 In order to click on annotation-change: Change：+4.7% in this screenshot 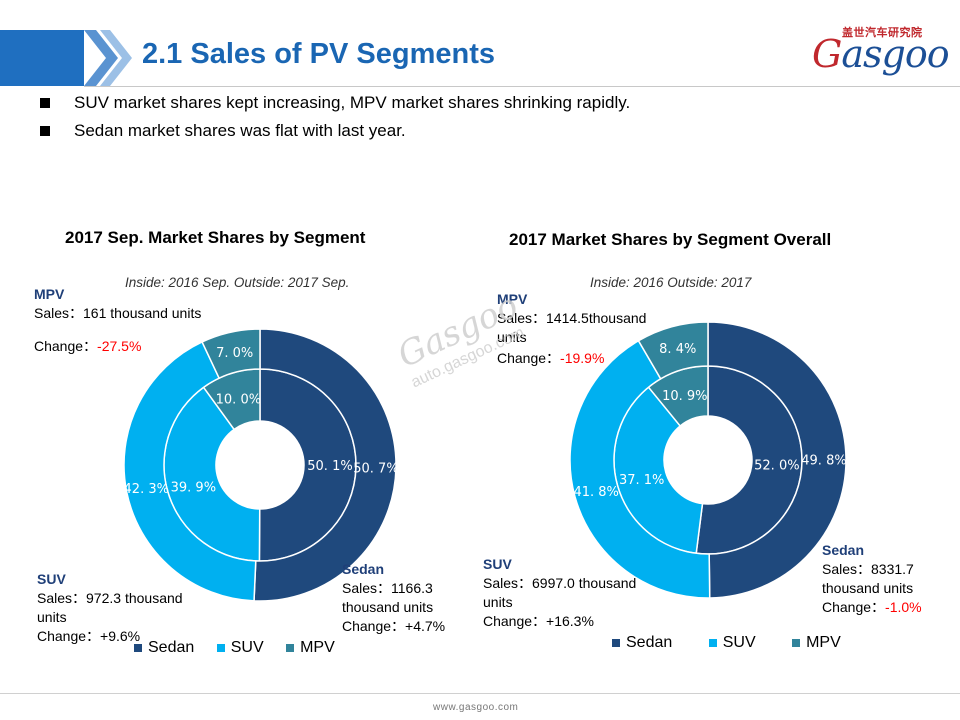, I will do `click(393, 626)`.